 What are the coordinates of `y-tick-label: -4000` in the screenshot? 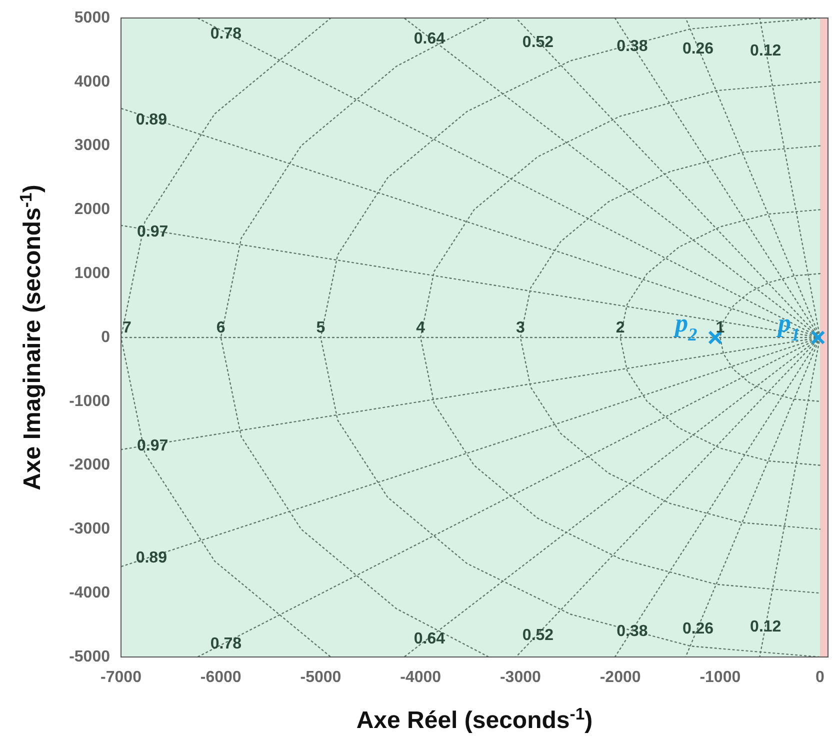 It's located at (89, 593).